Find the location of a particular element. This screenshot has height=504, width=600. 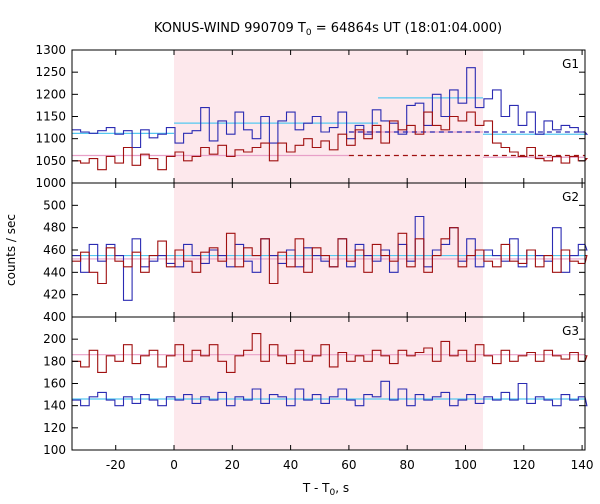

y-tick-label: 120 is located at coordinates (54, 428).